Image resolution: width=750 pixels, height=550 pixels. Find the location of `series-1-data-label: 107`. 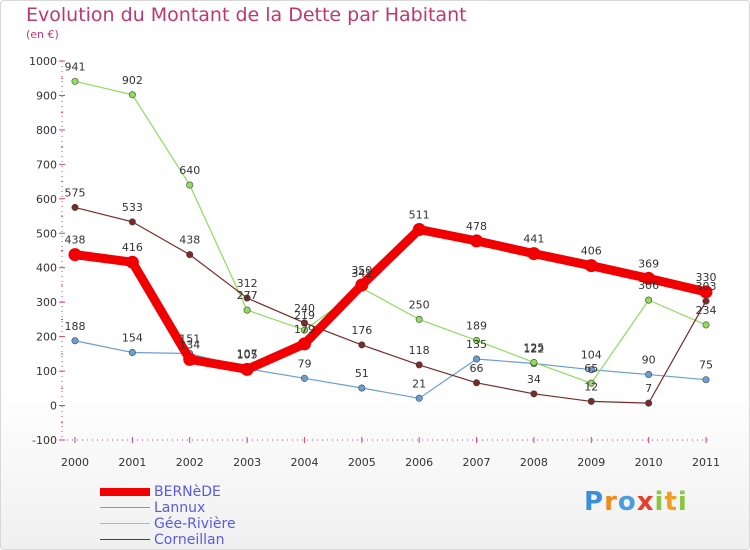

series-1-data-label: 107 is located at coordinates (247, 354).